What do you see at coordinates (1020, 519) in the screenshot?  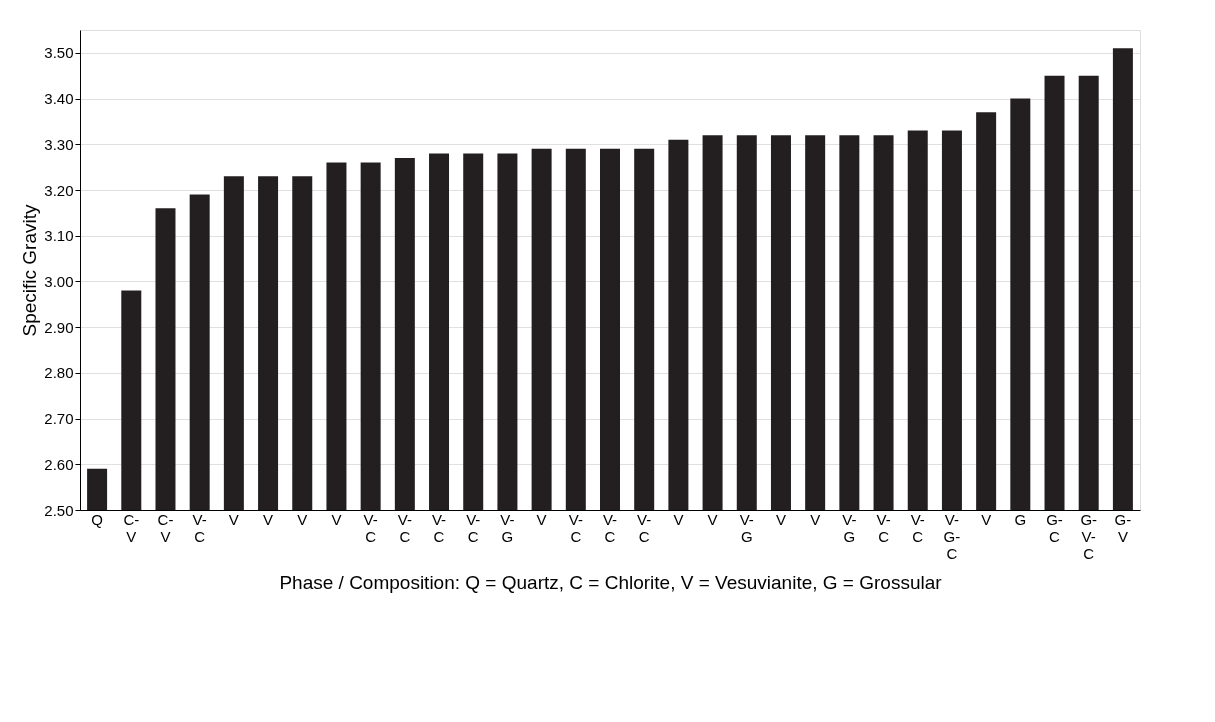 I see `x-tick-label: G` at bounding box center [1020, 519].